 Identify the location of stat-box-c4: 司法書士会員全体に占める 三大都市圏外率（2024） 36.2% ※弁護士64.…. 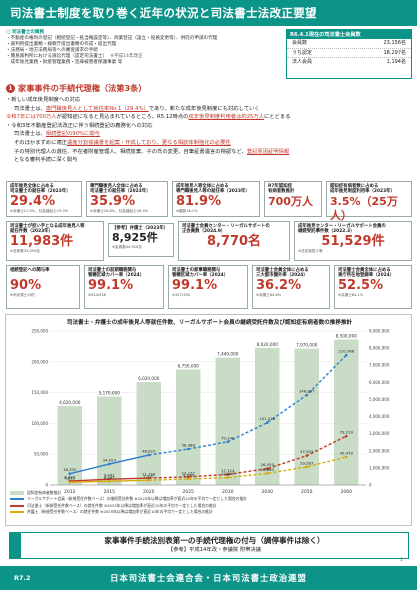
(291, 287).